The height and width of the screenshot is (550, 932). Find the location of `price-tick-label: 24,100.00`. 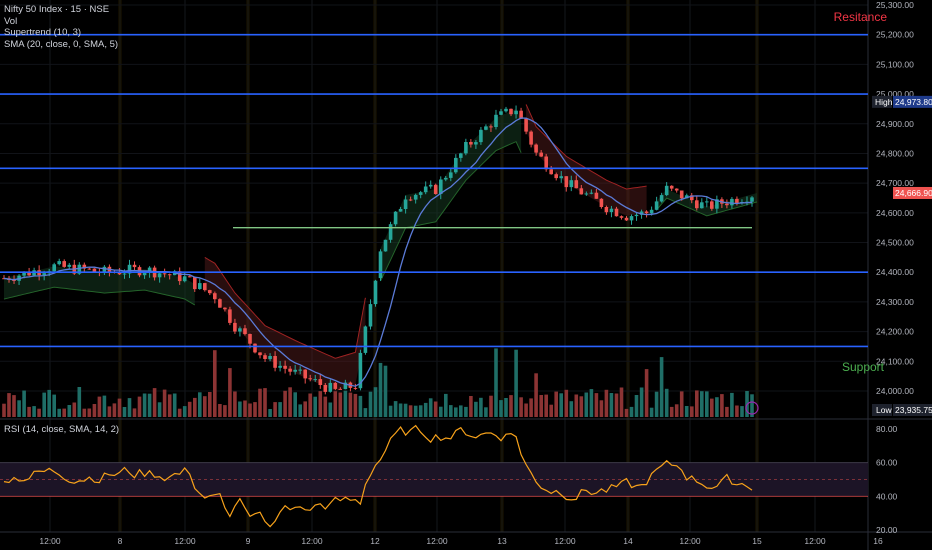

price-tick-label: 24,100.00 is located at coordinates (895, 361).